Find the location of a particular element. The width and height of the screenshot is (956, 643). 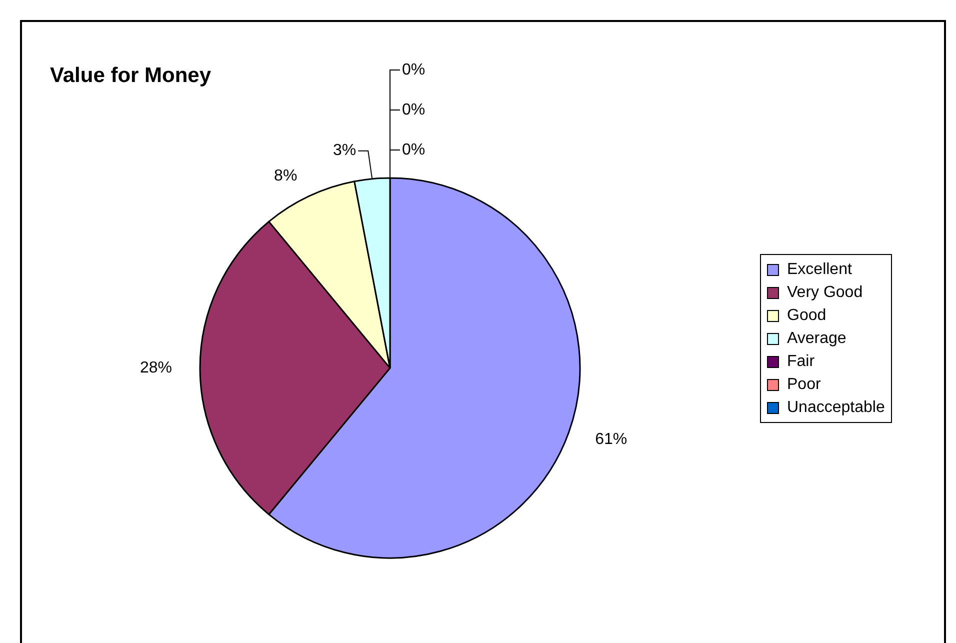

data-label: 28% is located at coordinates (156, 367).